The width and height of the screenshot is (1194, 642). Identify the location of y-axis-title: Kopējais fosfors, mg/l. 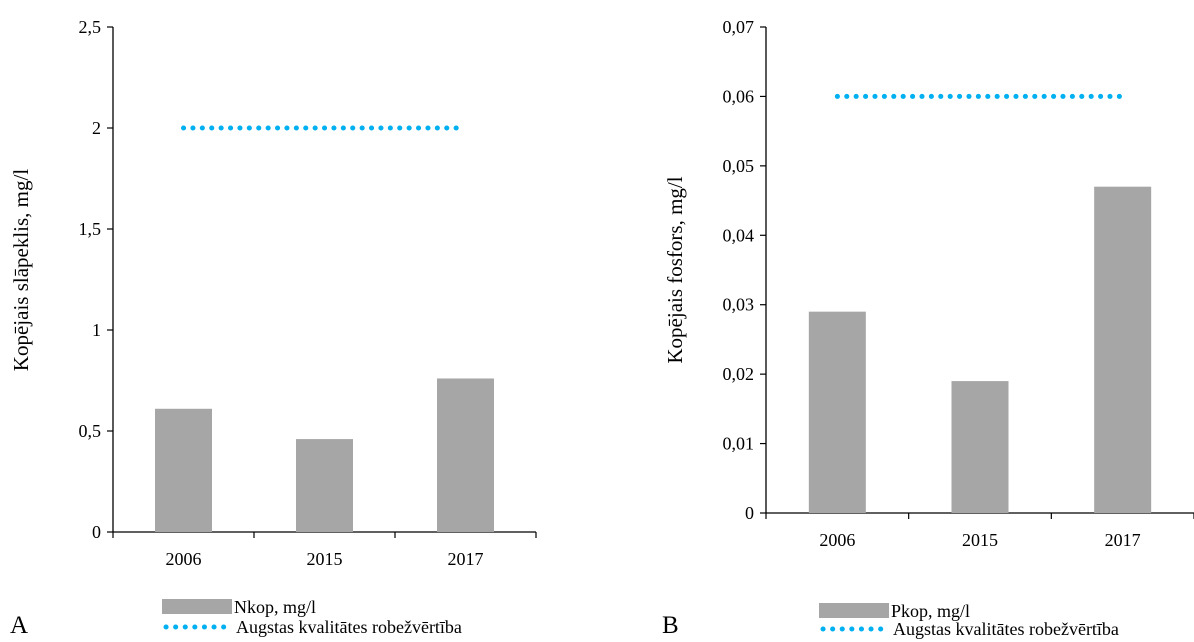
(675, 269).